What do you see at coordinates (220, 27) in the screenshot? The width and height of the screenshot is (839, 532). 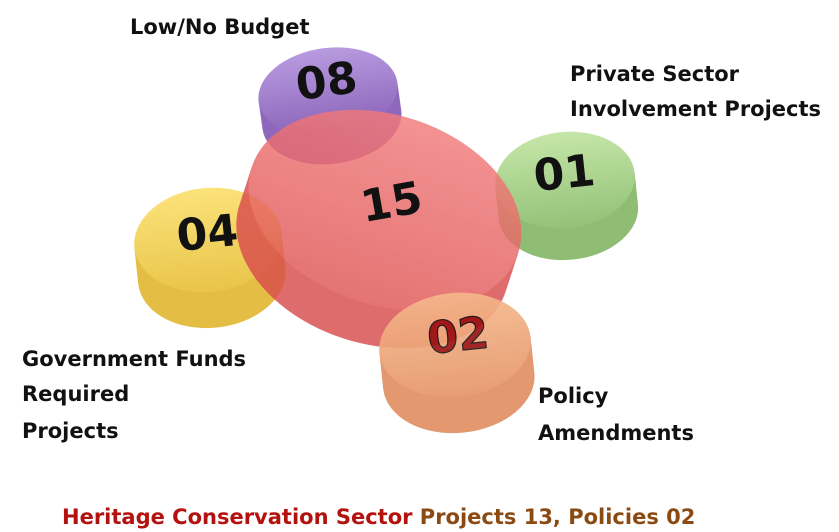 I see `node-label: Low/No Budget` at bounding box center [220, 27].